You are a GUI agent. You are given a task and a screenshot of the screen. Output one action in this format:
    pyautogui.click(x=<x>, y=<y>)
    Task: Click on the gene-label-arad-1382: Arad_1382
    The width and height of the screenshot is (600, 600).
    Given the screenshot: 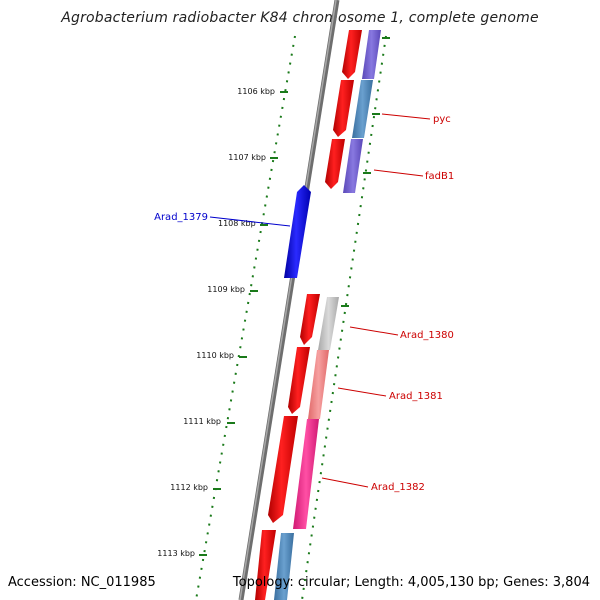 What is the action you would take?
    pyautogui.click(x=398, y=487)
    